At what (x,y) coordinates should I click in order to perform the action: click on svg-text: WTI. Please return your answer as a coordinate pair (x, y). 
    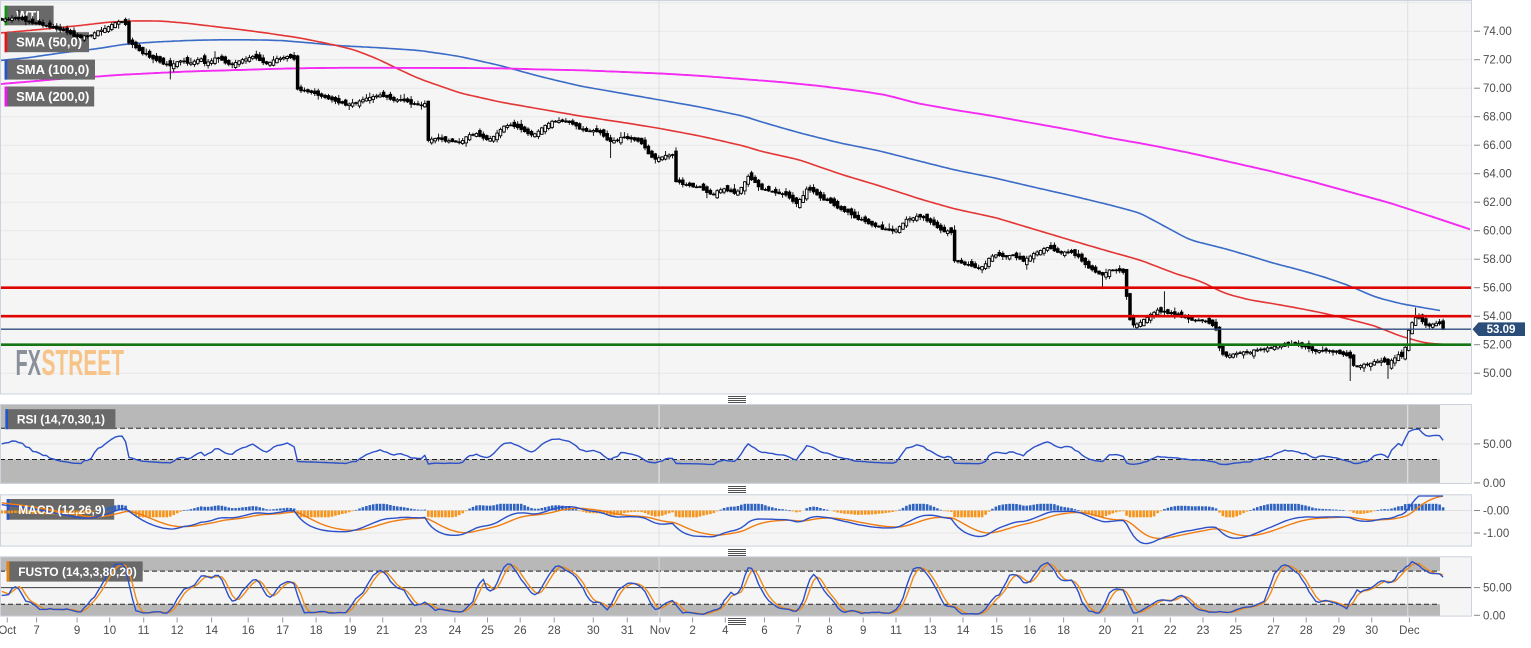
    Looking at the image, I should click on (28, 15).